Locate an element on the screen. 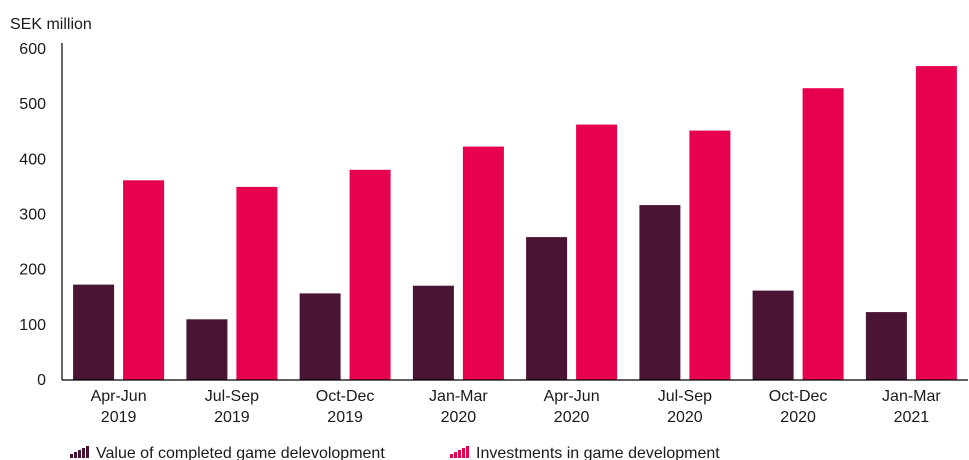  y-tick-label: 600 is located at coordinates (32, 49).